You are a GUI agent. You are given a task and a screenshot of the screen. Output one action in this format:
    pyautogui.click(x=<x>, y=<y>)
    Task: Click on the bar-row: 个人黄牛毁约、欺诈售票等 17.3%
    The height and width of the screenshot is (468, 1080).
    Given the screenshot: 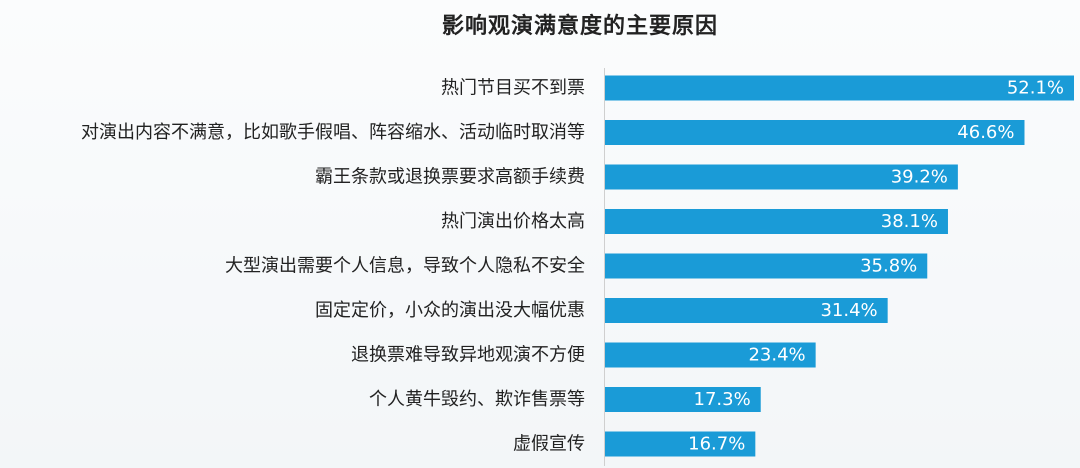 What is the action you would take?
    pyautogui.click(x=565, y=399)
    